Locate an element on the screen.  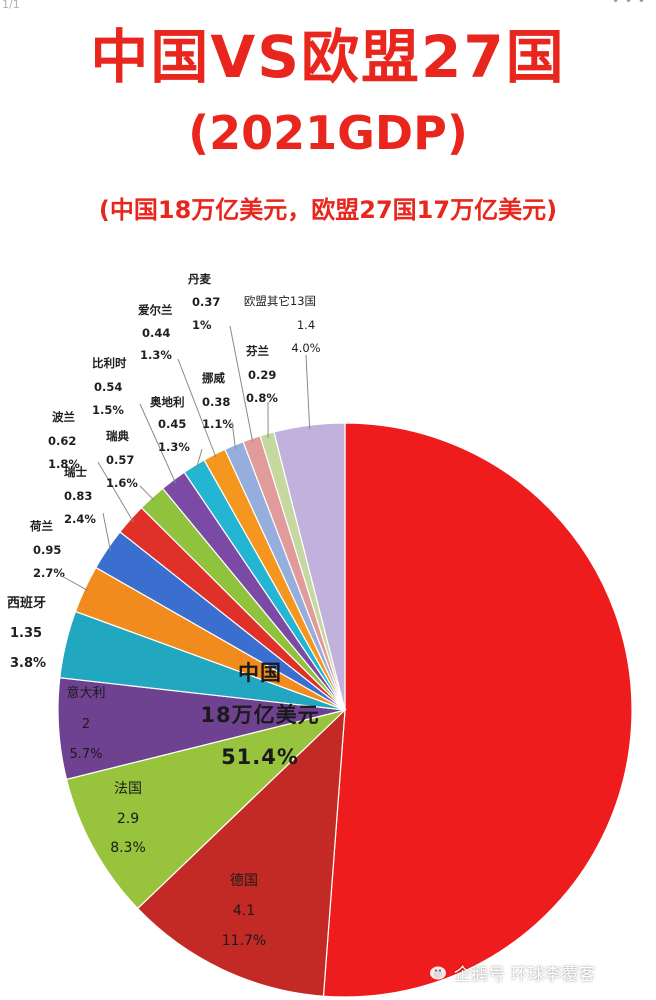
slice-7-label: 波兰 is located at coordinates (63, 417).